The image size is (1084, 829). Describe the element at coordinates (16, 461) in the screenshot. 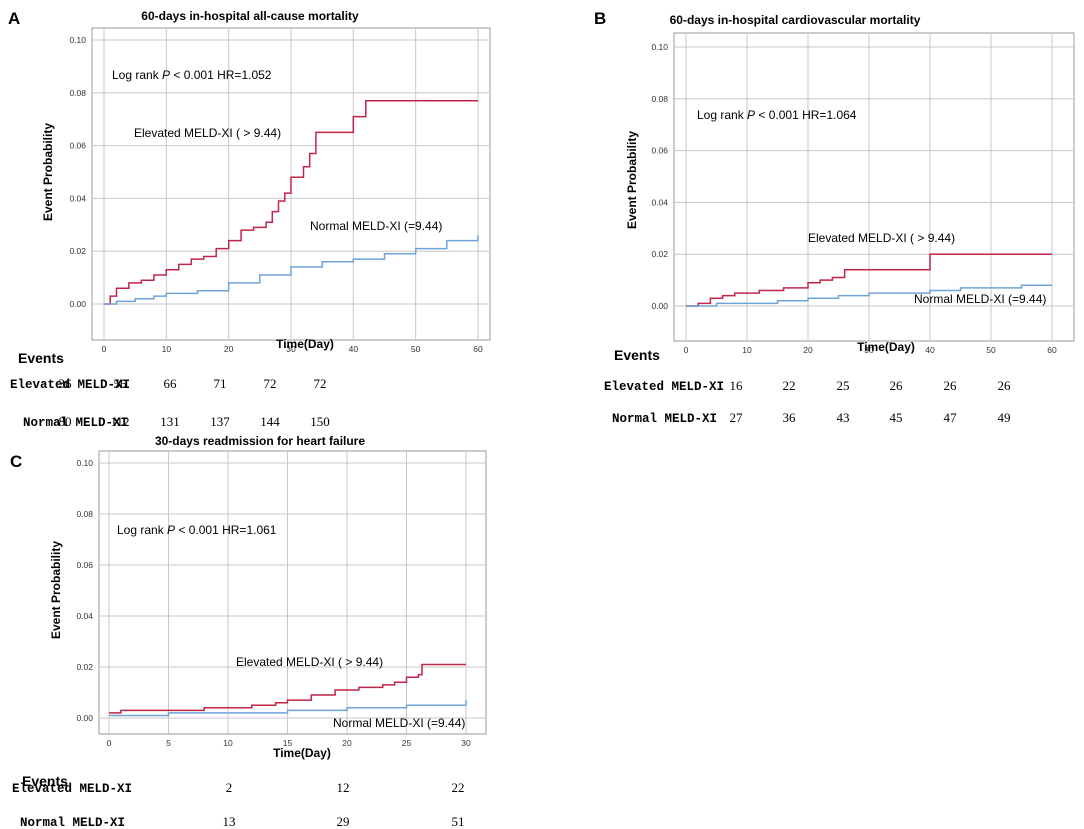

I see `panel-letter: C` at that location.